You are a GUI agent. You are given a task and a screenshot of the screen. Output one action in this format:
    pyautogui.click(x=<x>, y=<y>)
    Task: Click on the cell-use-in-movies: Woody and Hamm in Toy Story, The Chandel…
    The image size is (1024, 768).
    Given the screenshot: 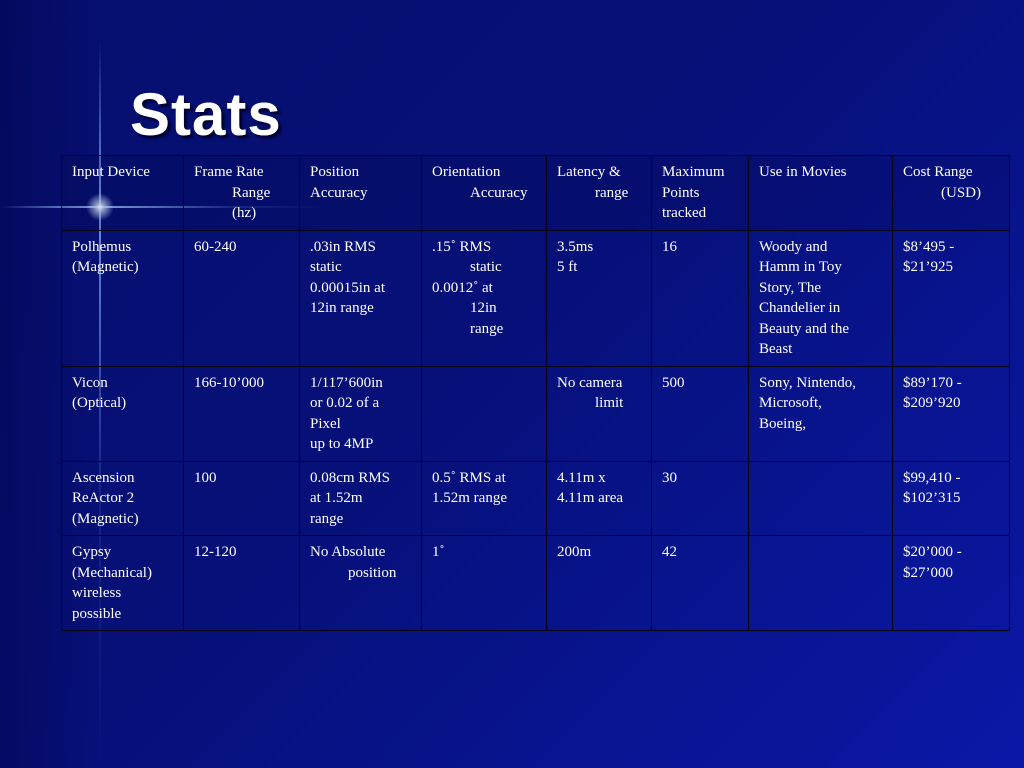 What is the action you would take?
    pyautogui.click(x=820, y=298)
    